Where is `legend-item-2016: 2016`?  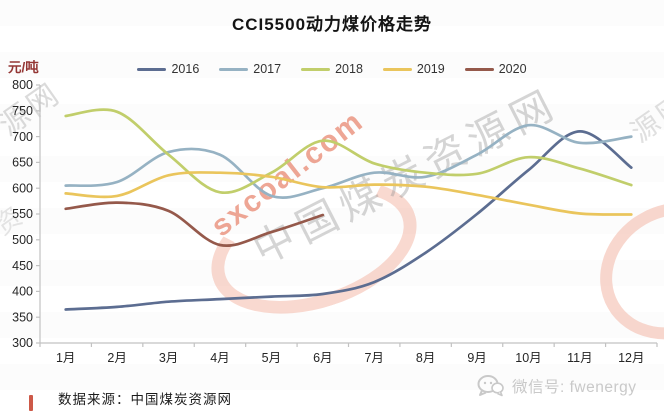 legend-item-2016: 2016 is located at coordinates (168, 69).